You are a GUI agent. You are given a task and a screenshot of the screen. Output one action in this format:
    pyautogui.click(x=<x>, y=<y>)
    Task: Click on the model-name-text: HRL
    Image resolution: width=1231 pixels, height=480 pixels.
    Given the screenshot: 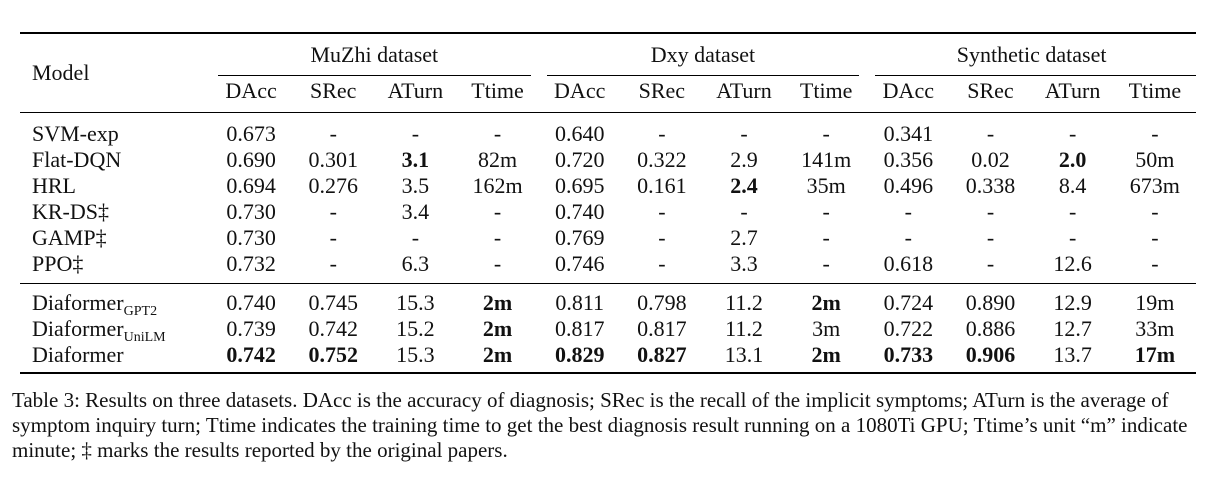 What is the action you would take?
    pyautogui.click(x=54, y=185)
    